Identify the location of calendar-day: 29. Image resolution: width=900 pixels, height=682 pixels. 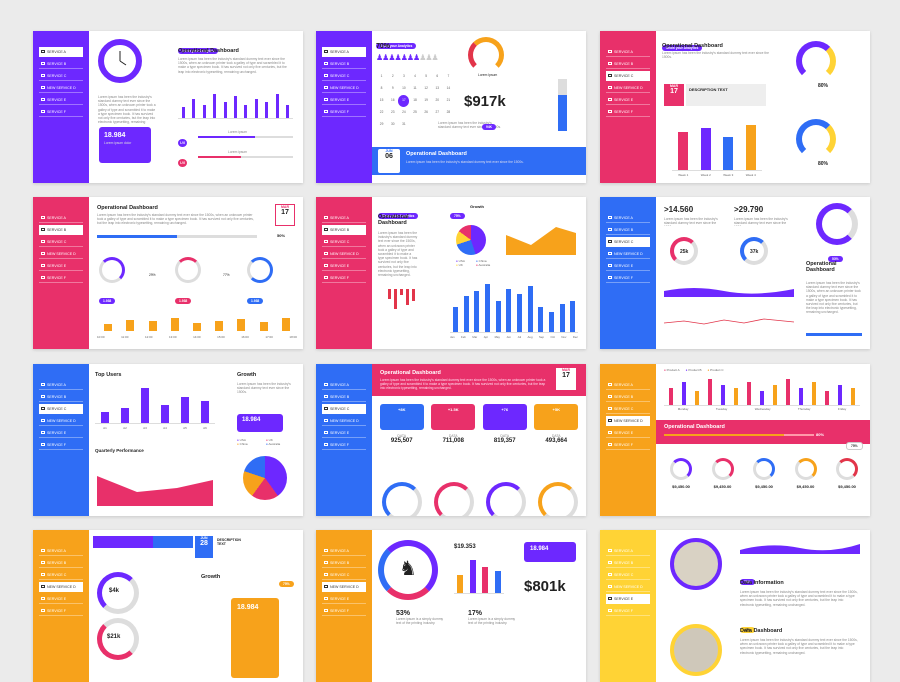
(381, 124).